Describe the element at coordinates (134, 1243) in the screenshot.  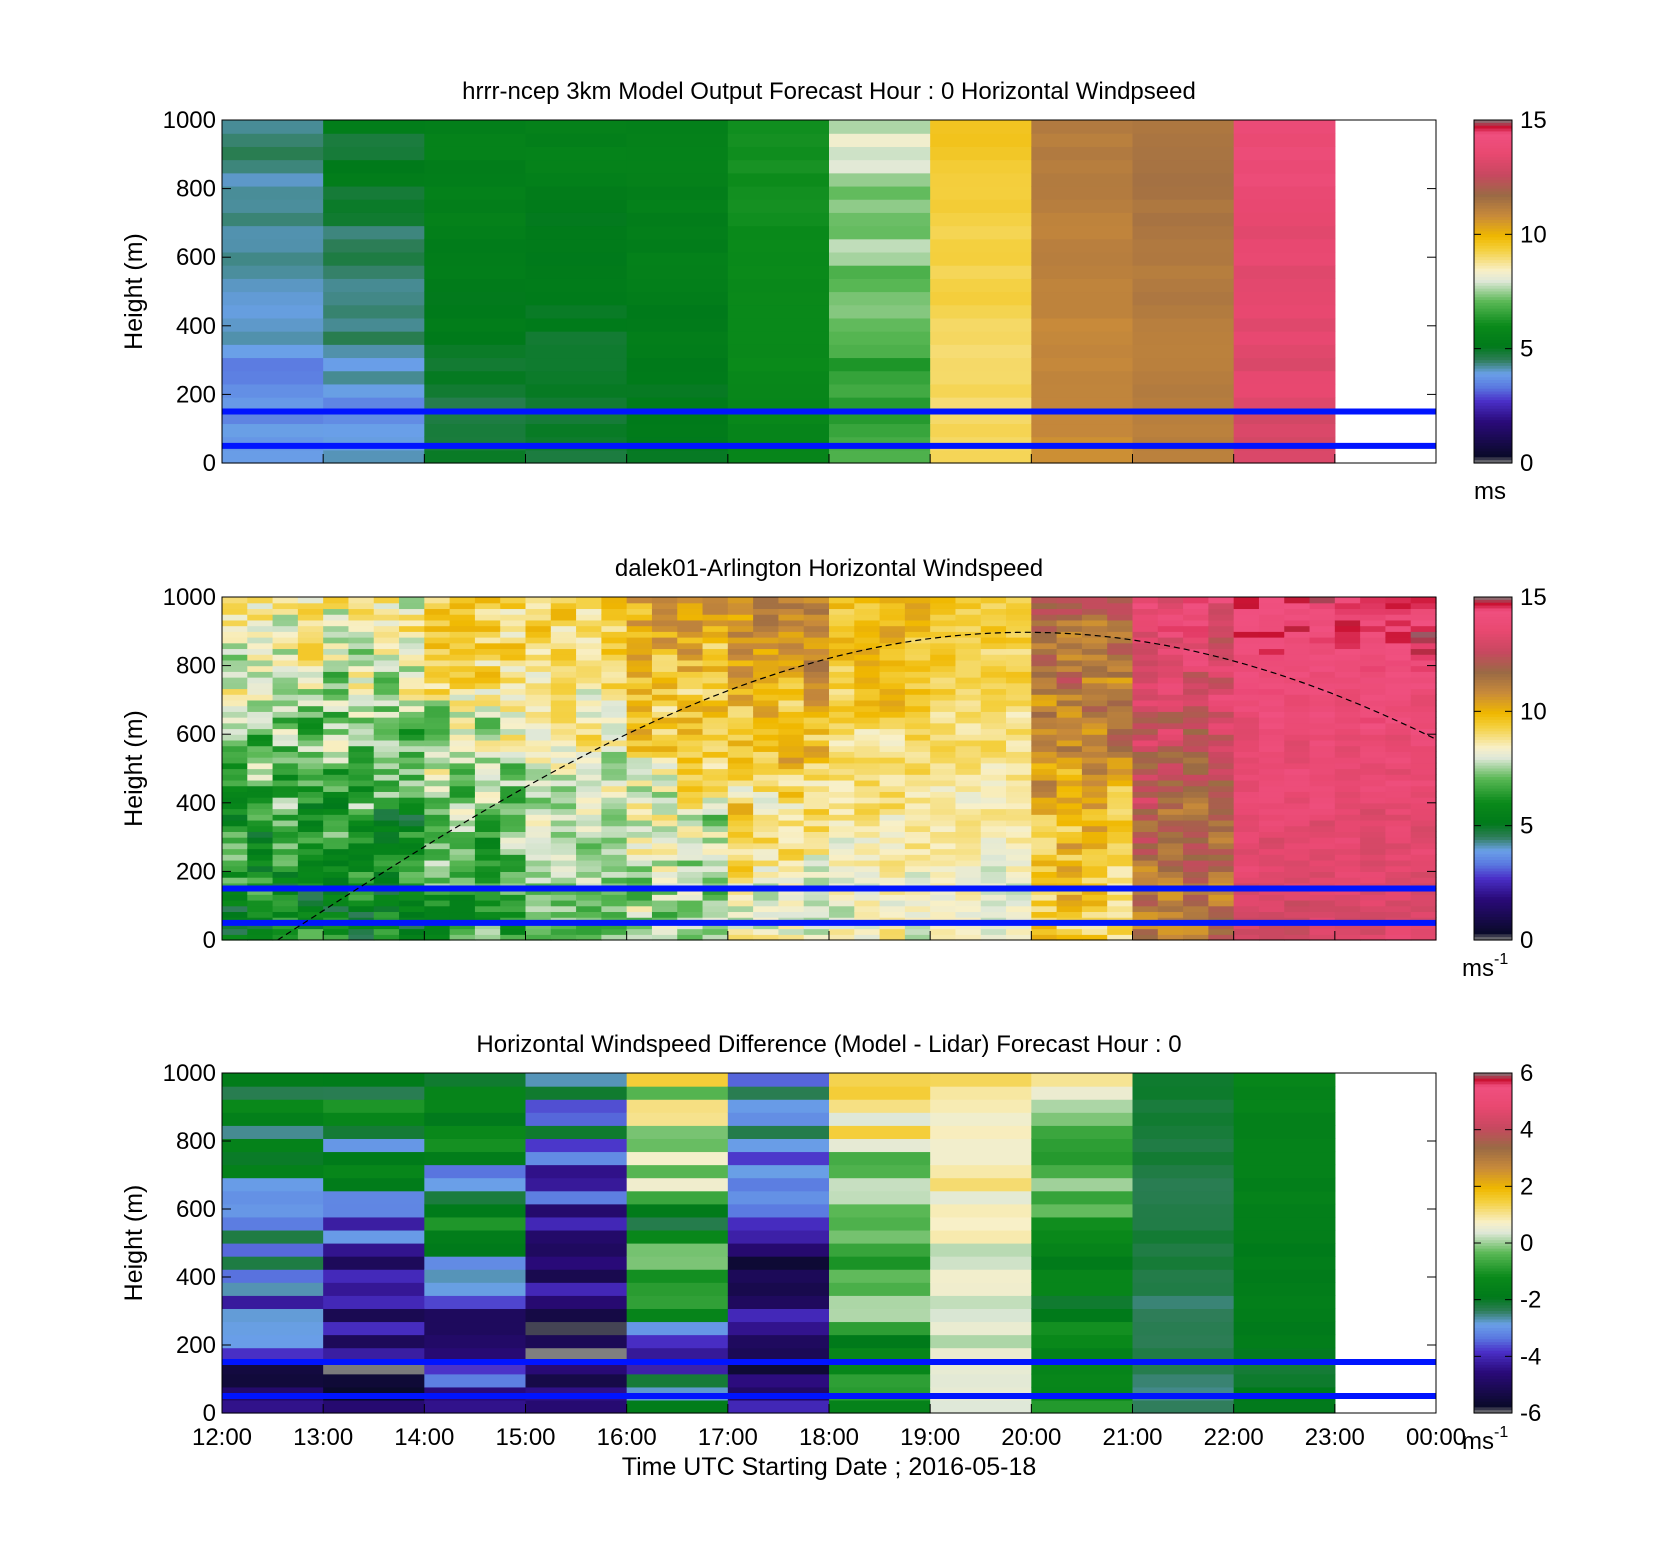
I see `y-axis-label: Height (m)` at that location.